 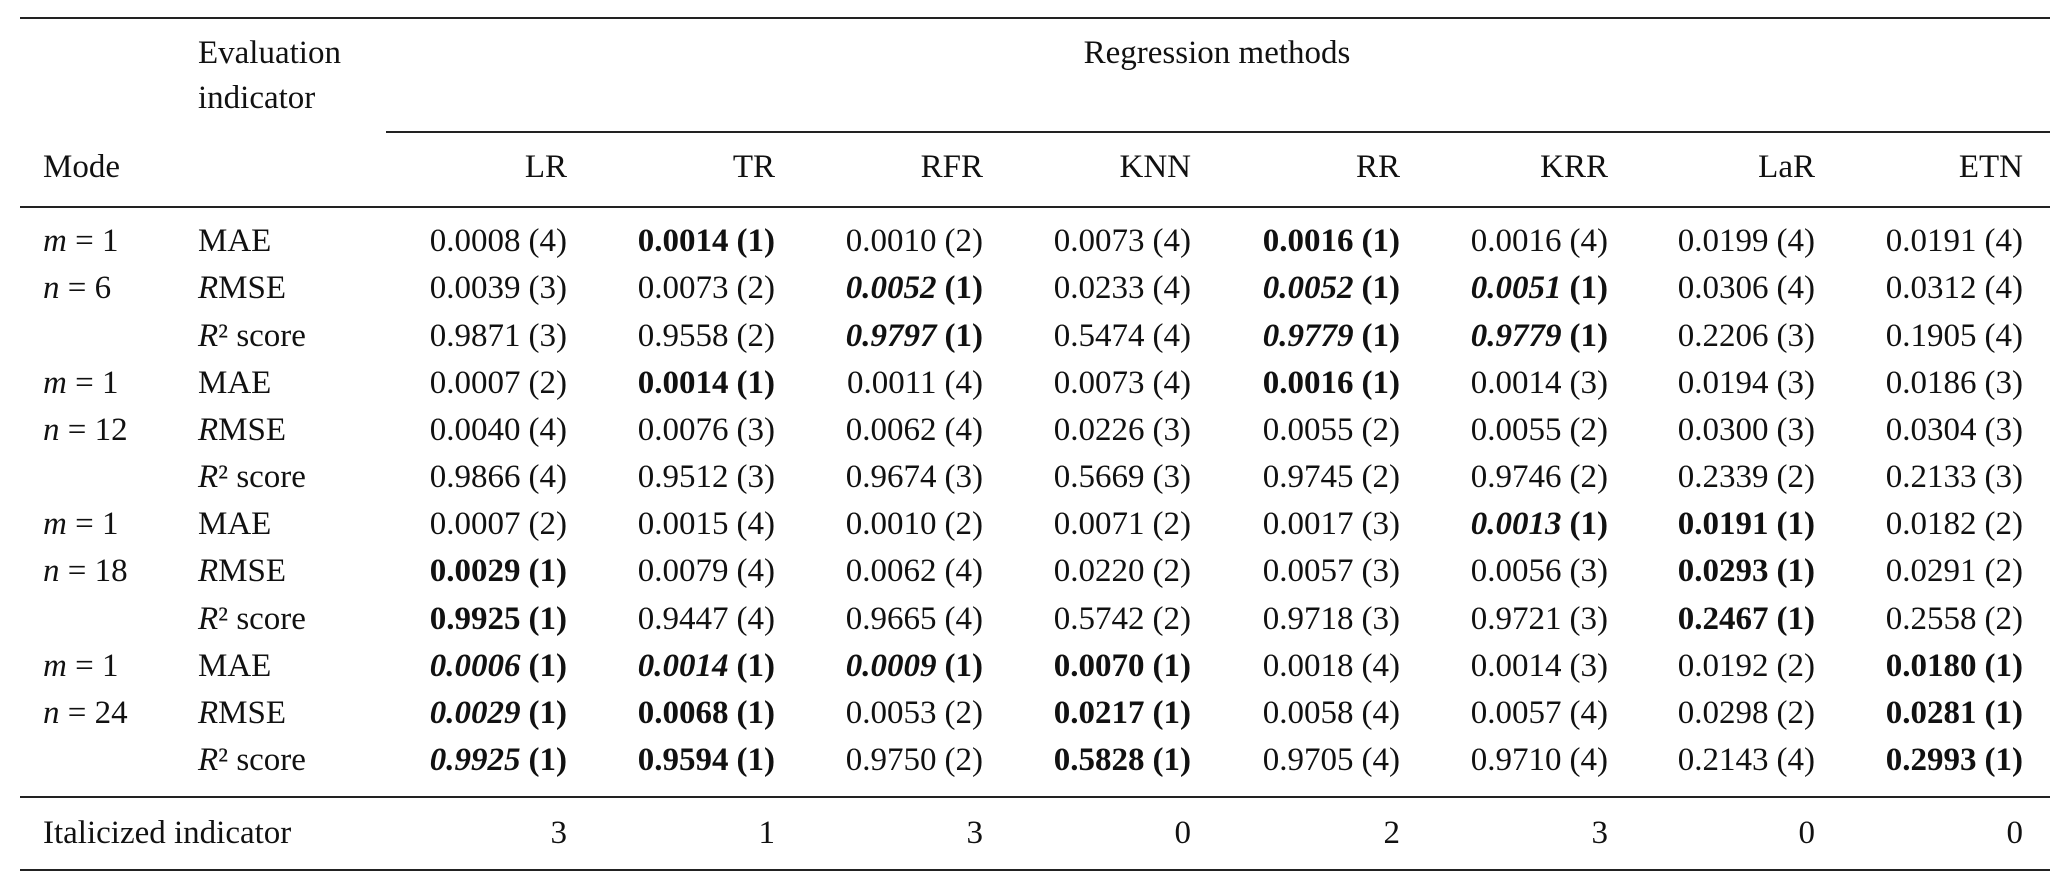 I want to click on value-text: 0.0291, so click(x=1931, y=571).